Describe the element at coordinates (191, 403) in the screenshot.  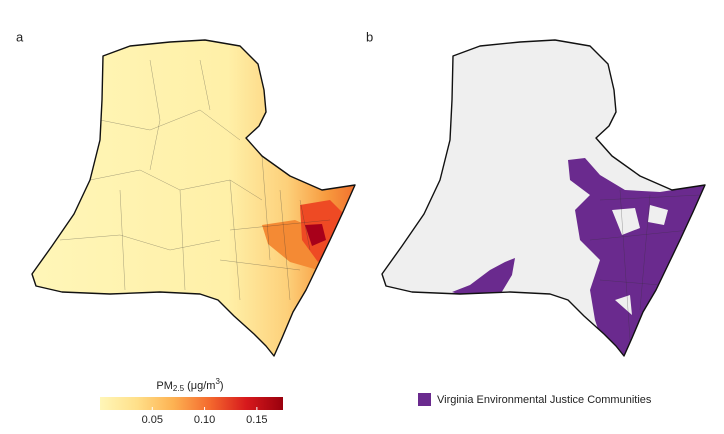
I see `colorbar` at that location.